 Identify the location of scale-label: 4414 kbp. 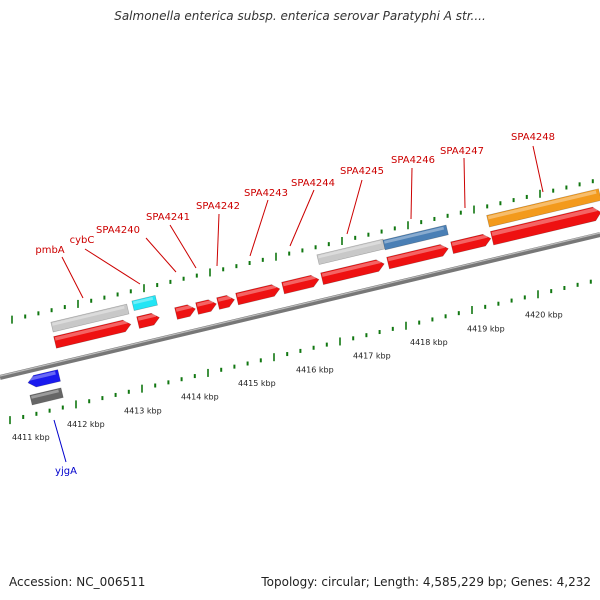
(200, 397).